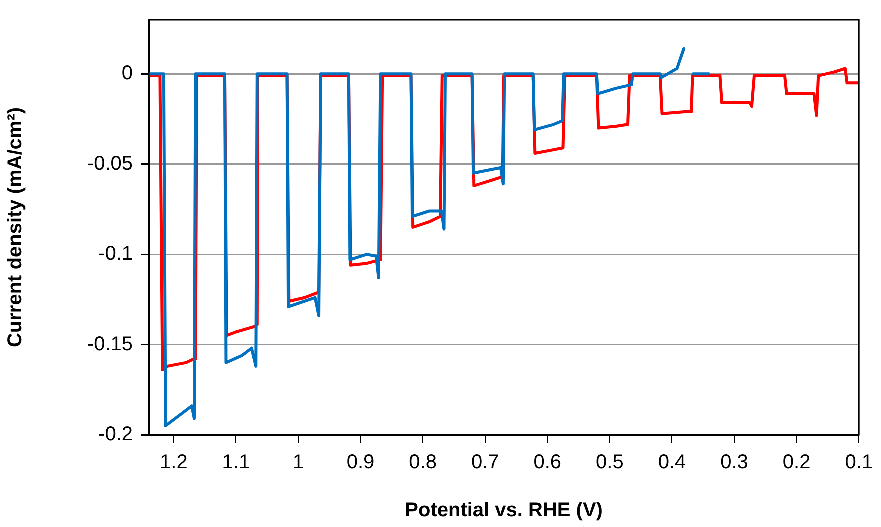  I want to click on x-tick-label: 0.1, so click(859, 463).